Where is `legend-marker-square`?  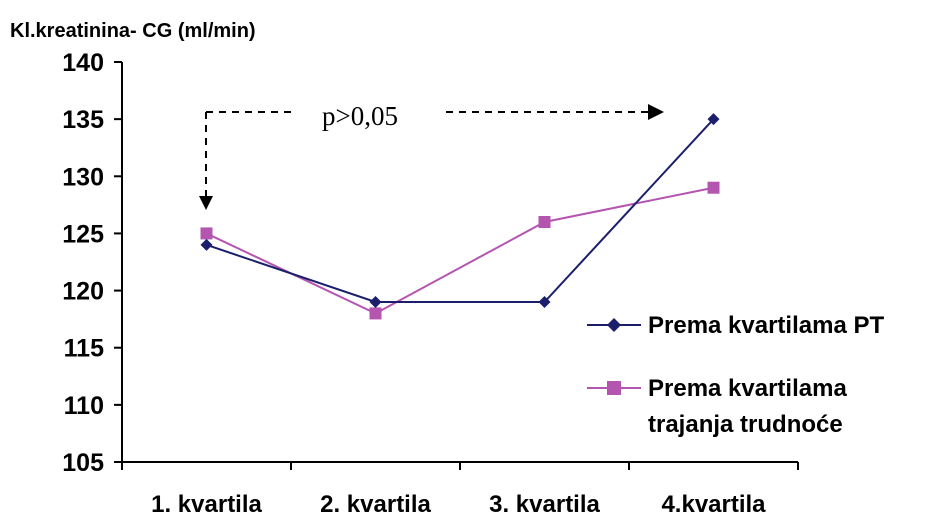
legend-marker-square is located at coordinates (614, 388).